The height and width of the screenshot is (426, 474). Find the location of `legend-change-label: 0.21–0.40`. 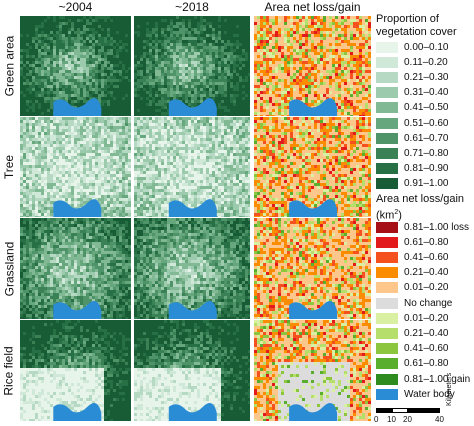

legend-change-label: 0.21–0.40 is located at coordinates (426, 273).